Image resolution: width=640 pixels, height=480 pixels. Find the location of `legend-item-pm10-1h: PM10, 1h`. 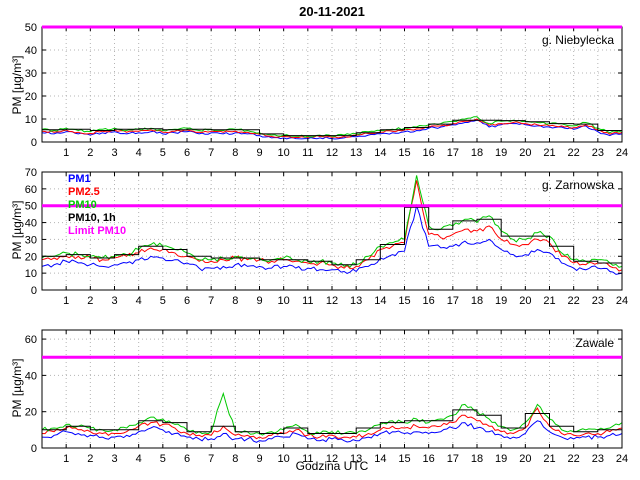

legend-item-pm10-1h: PM10, 1h is located at coordinates (92, 218).